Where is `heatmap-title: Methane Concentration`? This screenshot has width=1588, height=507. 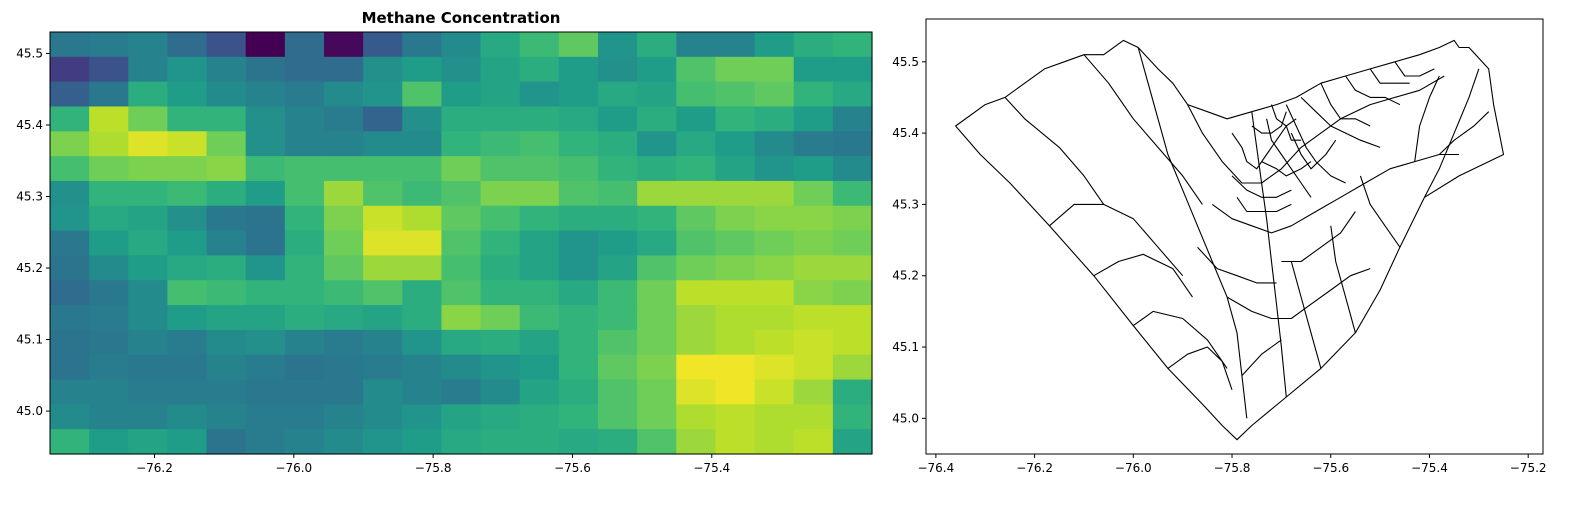
heatmap-title: Methane Concentration is located at coordinates (461, 18).